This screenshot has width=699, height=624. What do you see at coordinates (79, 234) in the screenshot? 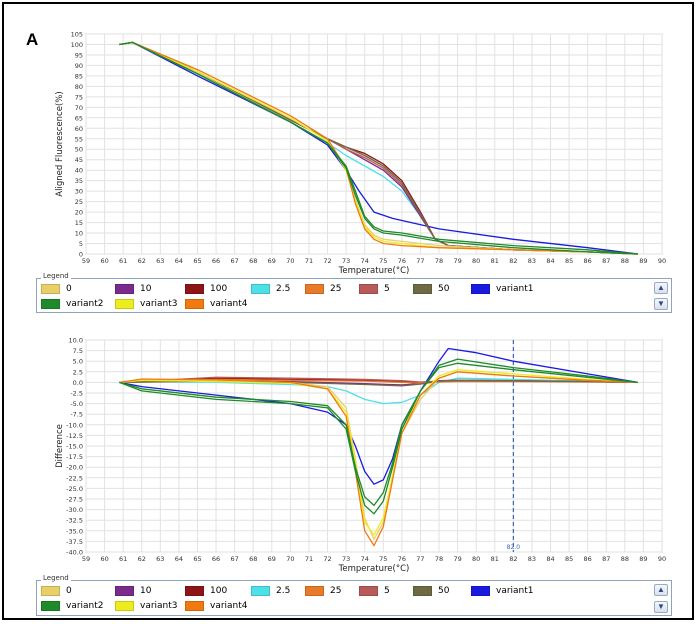
I see `y-tick-label: 10` at bounding box center [79, 234].